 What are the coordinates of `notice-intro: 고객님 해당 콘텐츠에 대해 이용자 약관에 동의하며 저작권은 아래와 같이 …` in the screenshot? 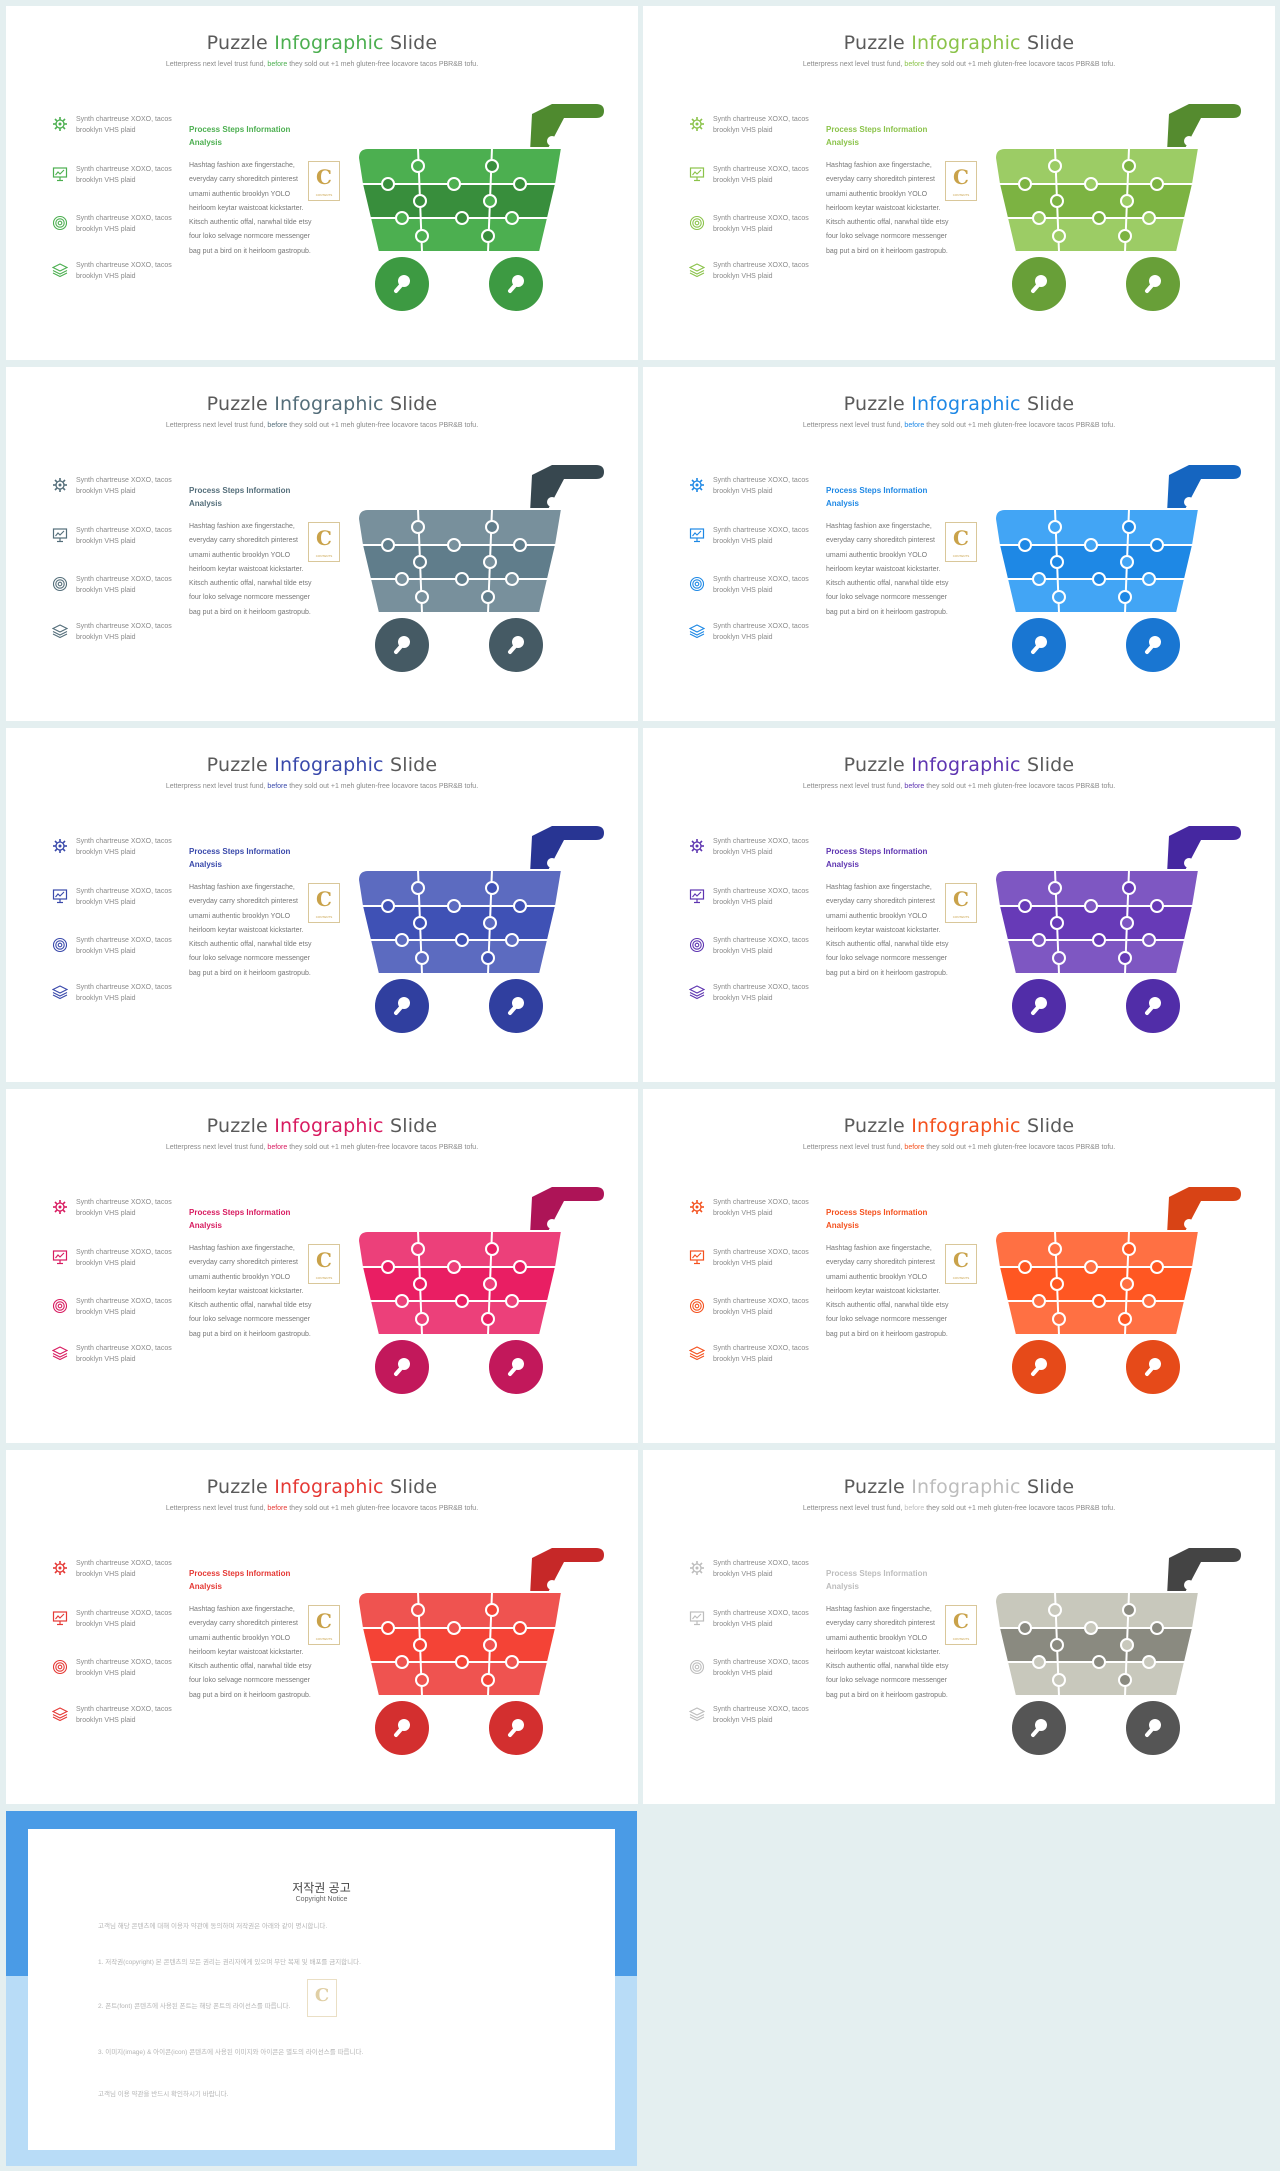 It's located at (213, 1926).